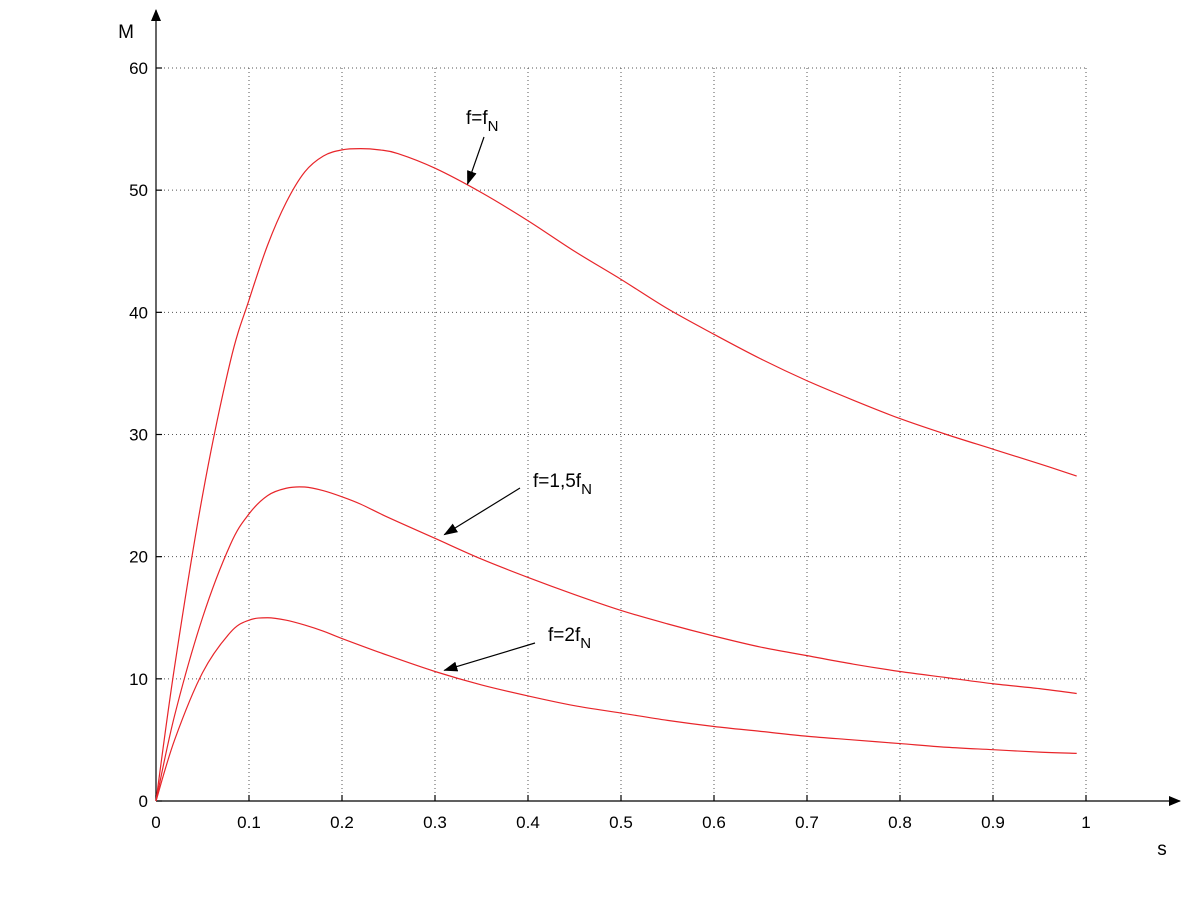 The image size is (1200, 900). Describe the element at coordinates (569, 638) in the screenshot. I see `annotation-label-3: f=2fN` at that location.